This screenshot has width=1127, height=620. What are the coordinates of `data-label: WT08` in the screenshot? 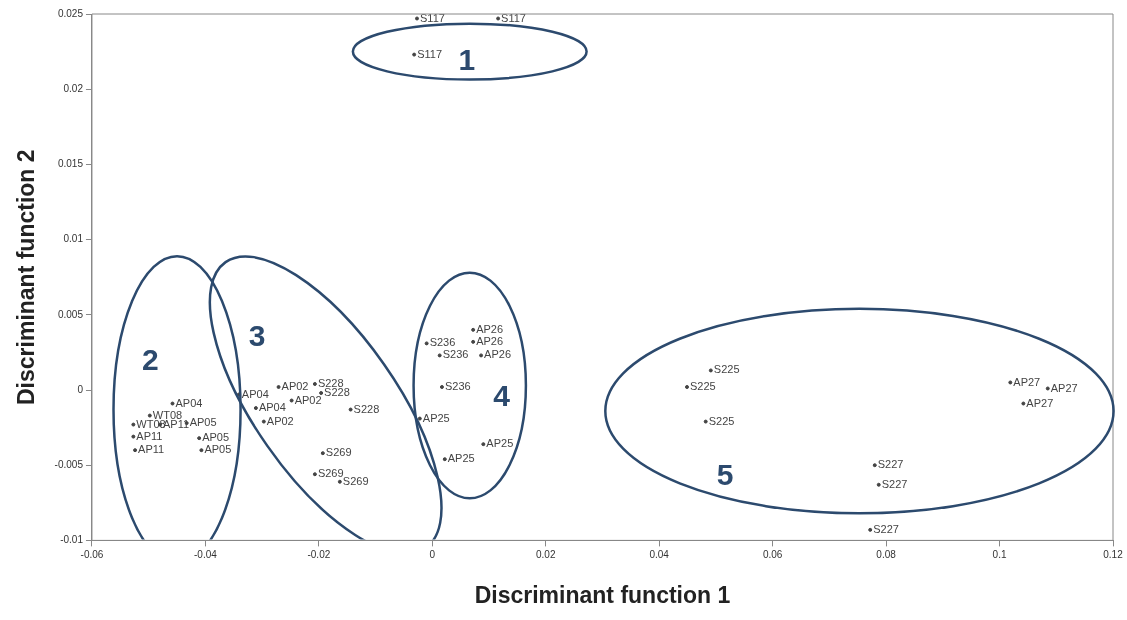 It's located at (167, 414).